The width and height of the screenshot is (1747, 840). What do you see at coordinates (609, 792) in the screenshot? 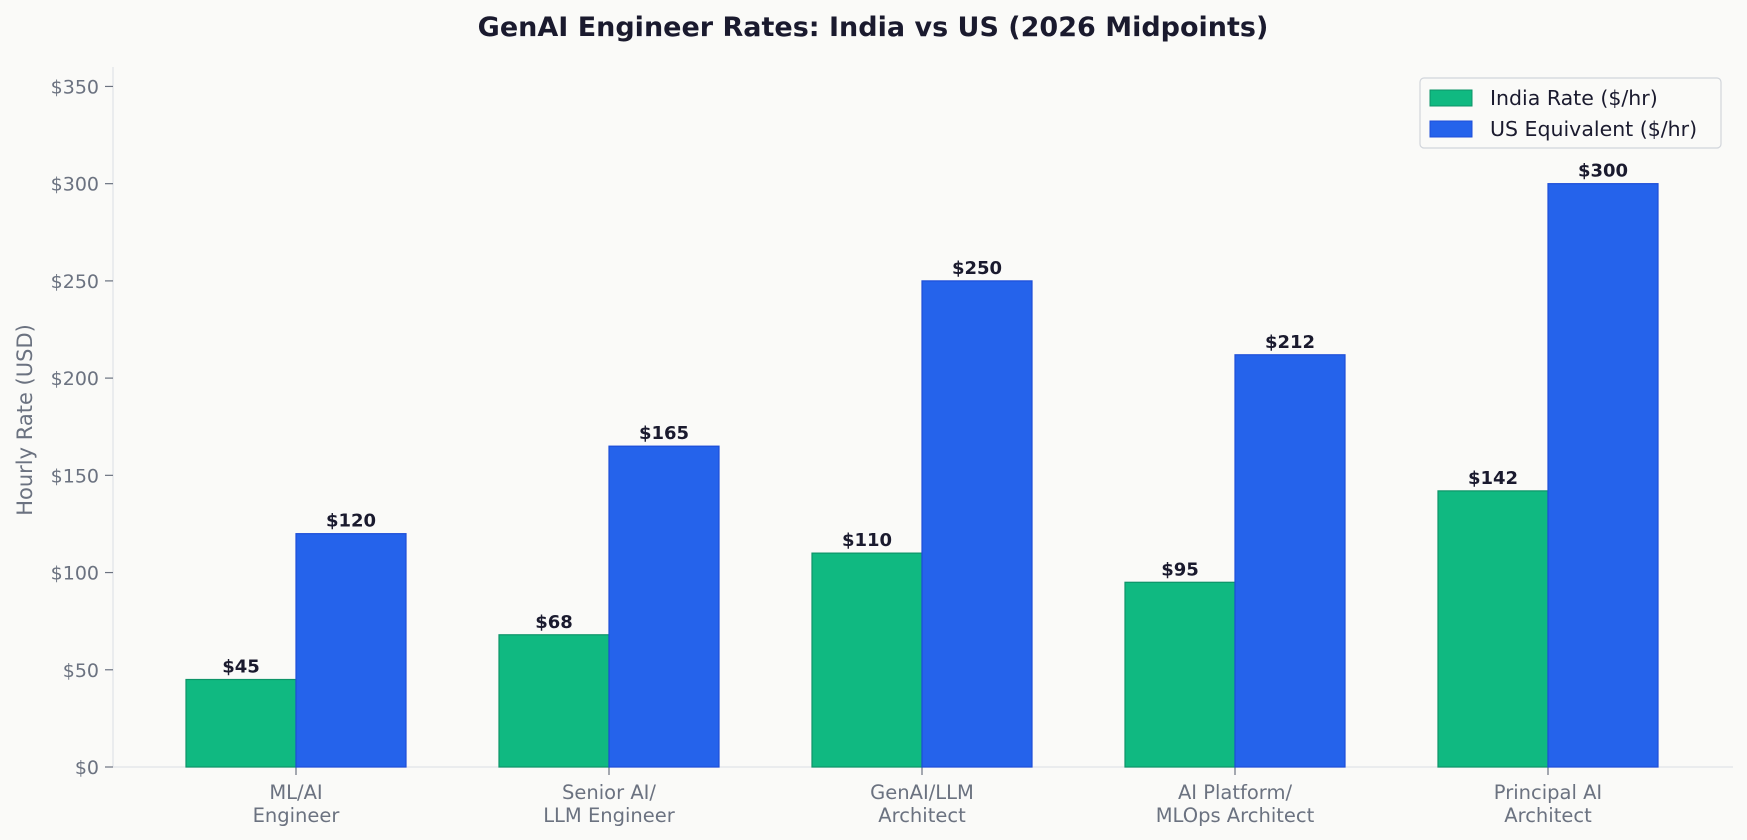
I see `x-tick-label: Senior AI/` at bounding box center [609, 792].